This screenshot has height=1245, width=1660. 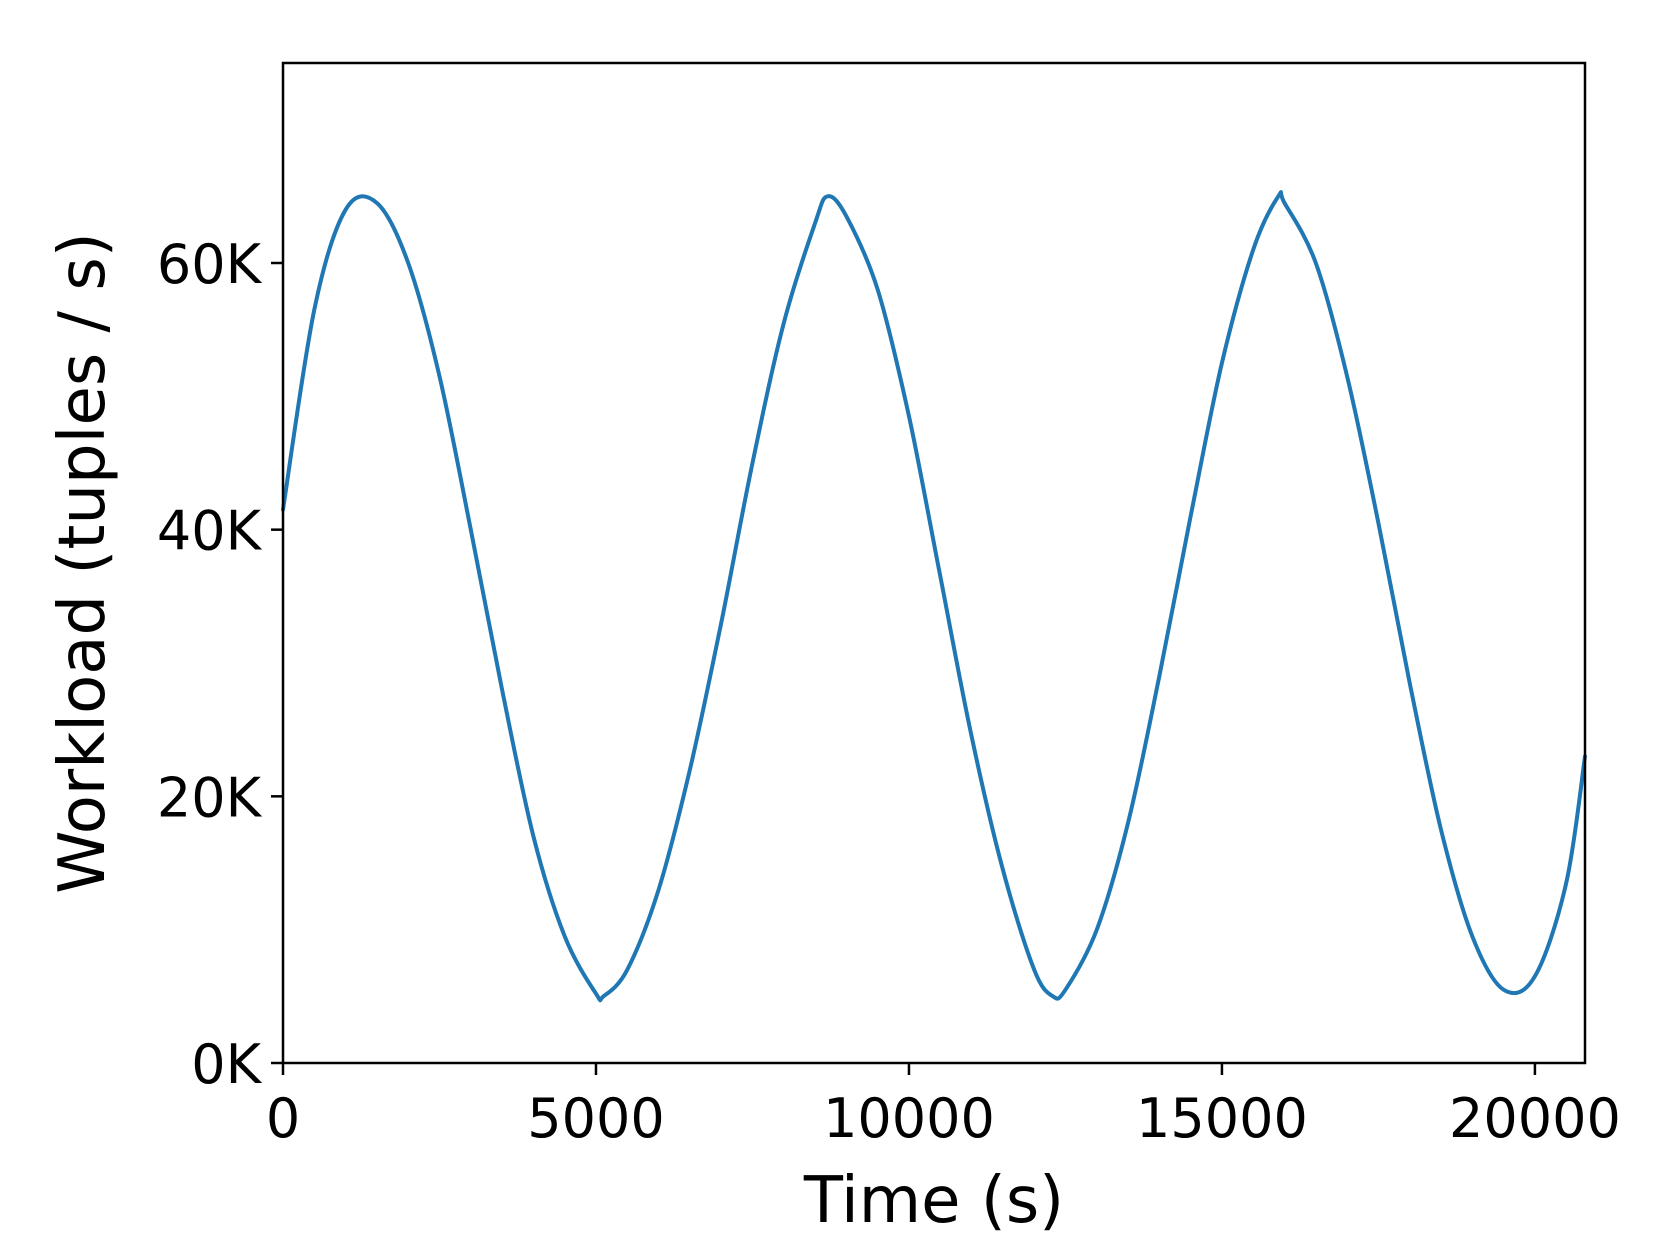 I want to click on x-tick-label: 0, so click(x=283, y=1118).